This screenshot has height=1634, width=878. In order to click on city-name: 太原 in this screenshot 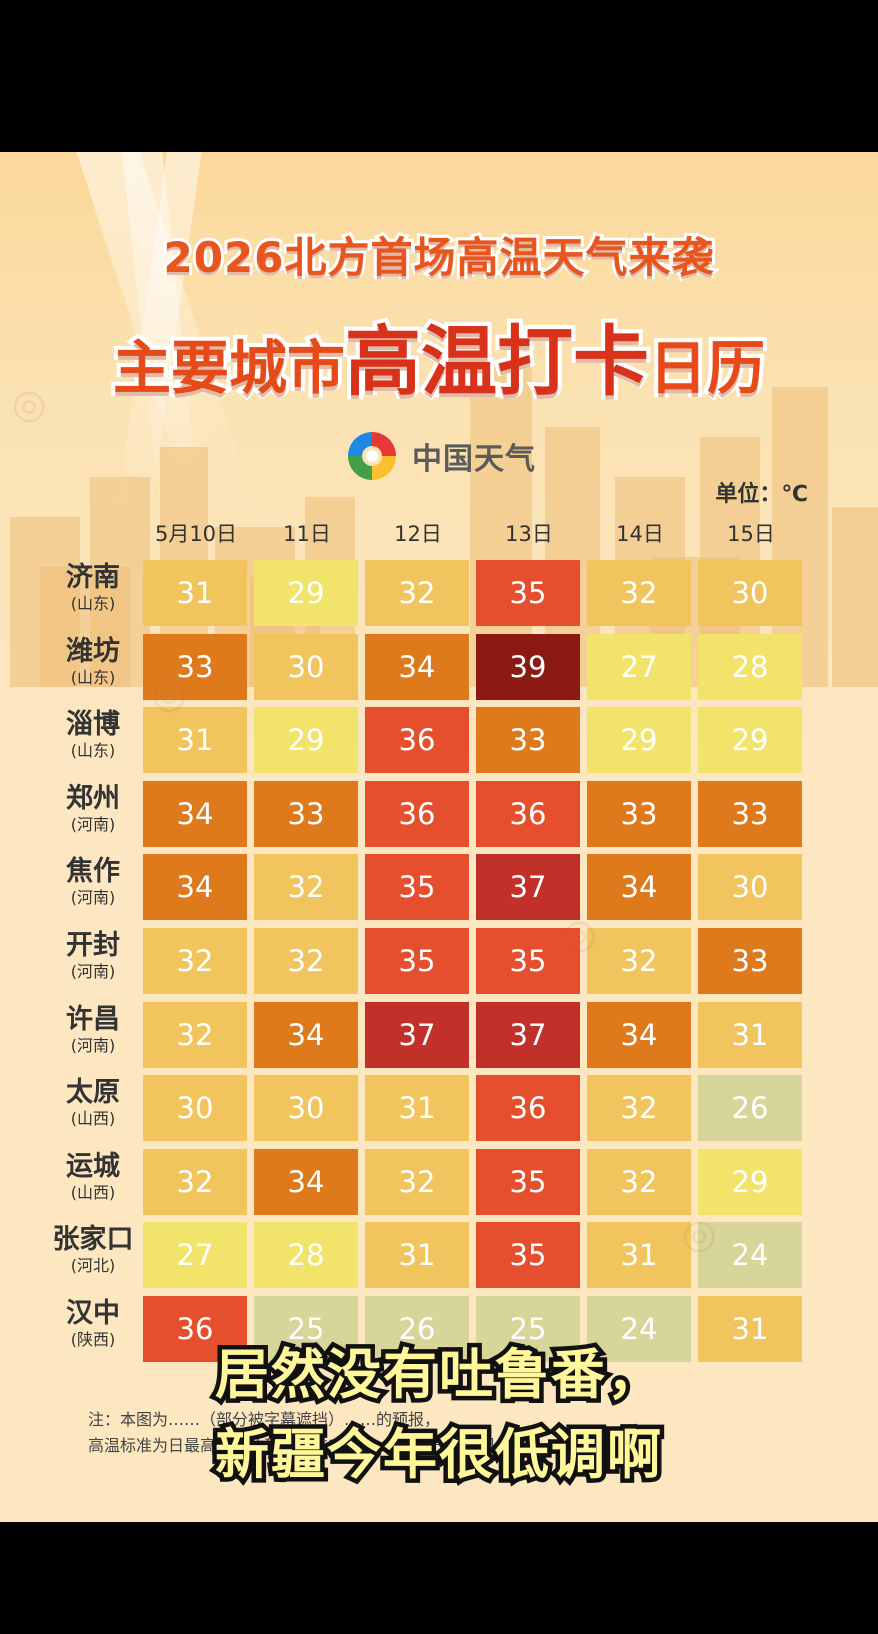, I will do `click(93, 1093)`.